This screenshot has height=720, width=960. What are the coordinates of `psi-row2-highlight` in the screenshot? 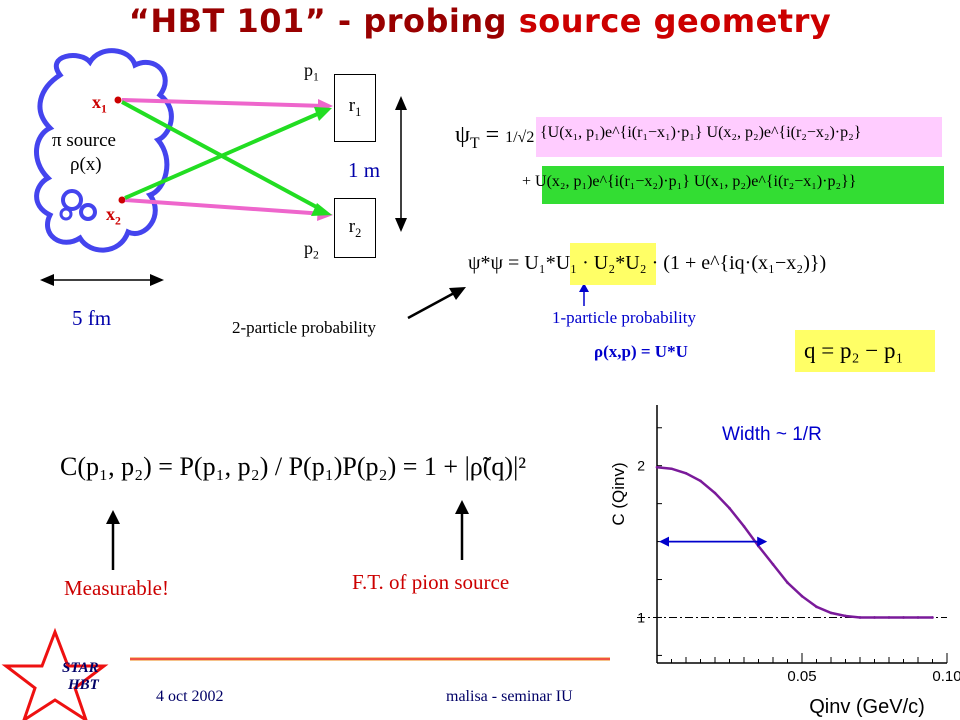 It's located at (743, 185).